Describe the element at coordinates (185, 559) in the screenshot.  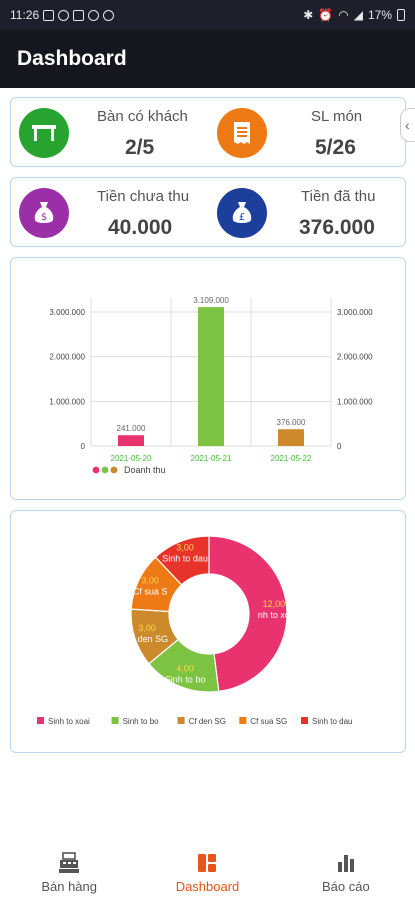
I see `slice-name-label-4: Sinh to dau` at that location.